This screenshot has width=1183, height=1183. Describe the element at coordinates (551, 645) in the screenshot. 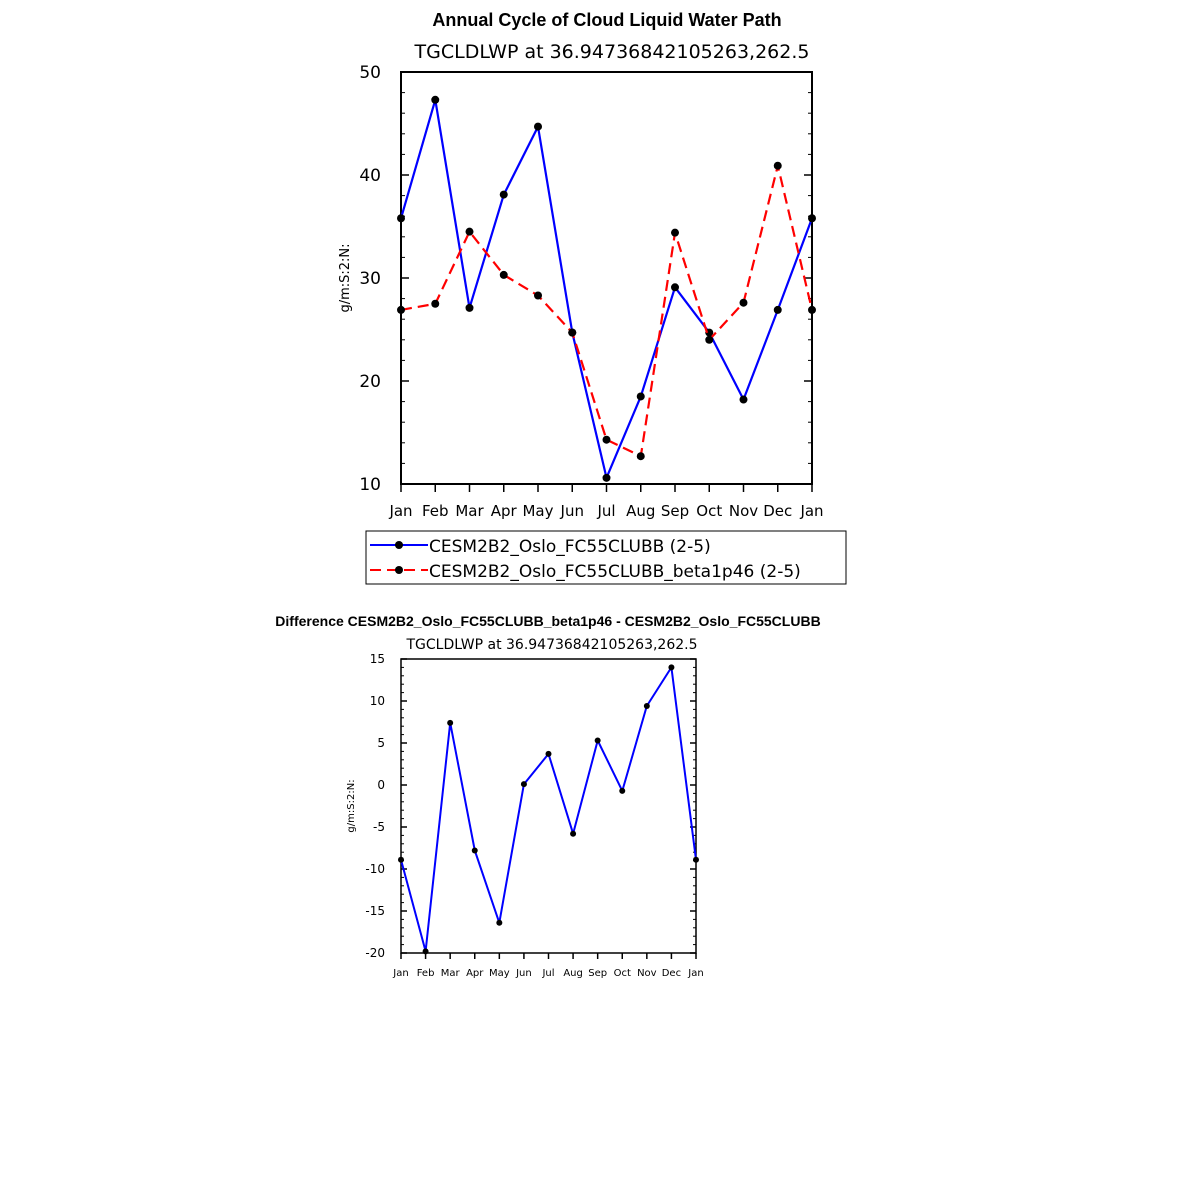

I see `chart2-subtitle: TGCLDLWP at 36.94736842105263,262.5` at that location.